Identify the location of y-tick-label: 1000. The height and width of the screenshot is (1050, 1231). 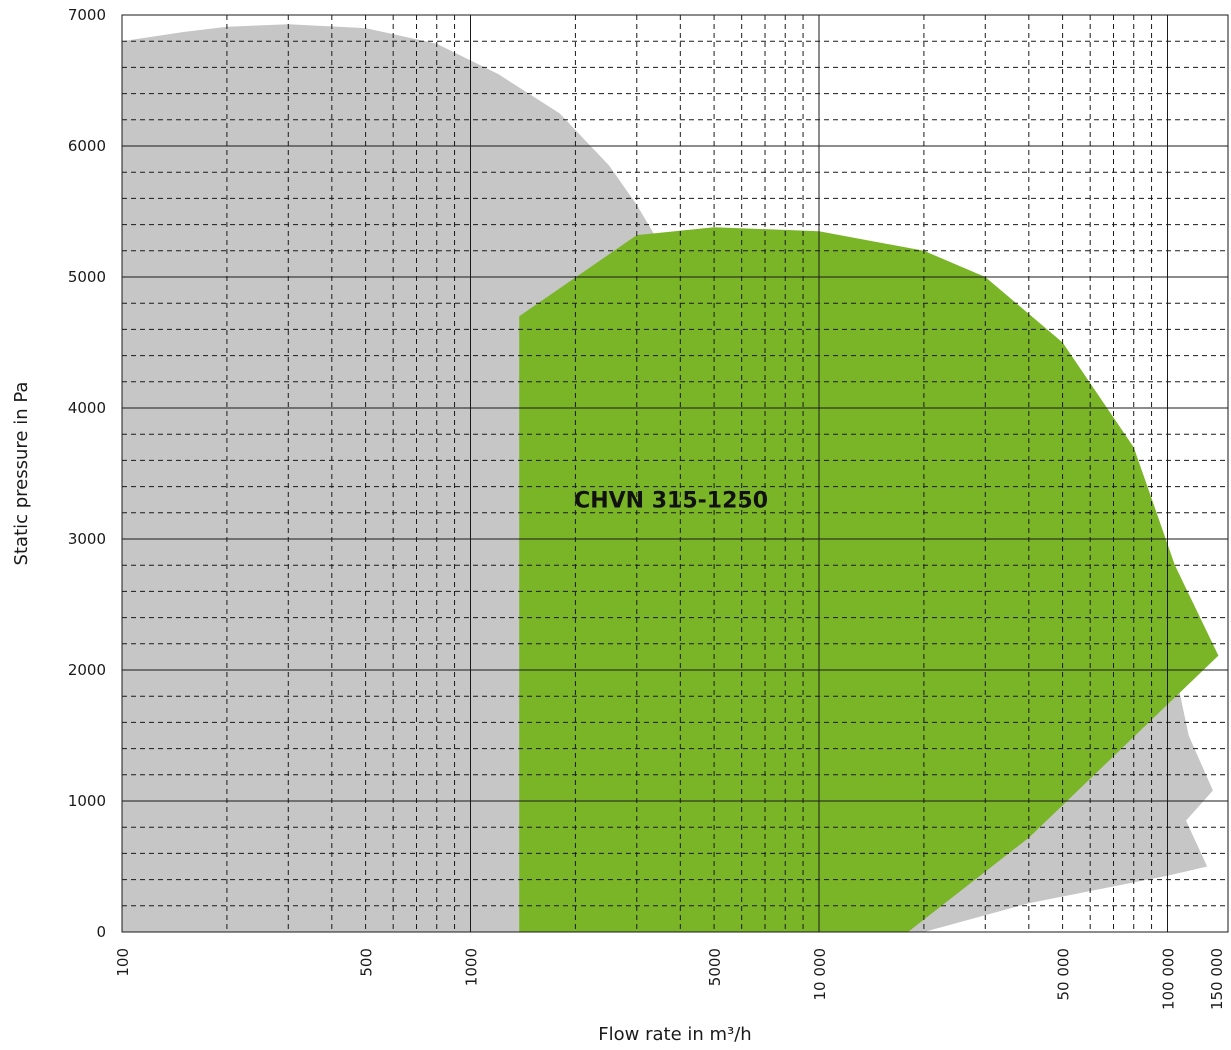
(87, 801).